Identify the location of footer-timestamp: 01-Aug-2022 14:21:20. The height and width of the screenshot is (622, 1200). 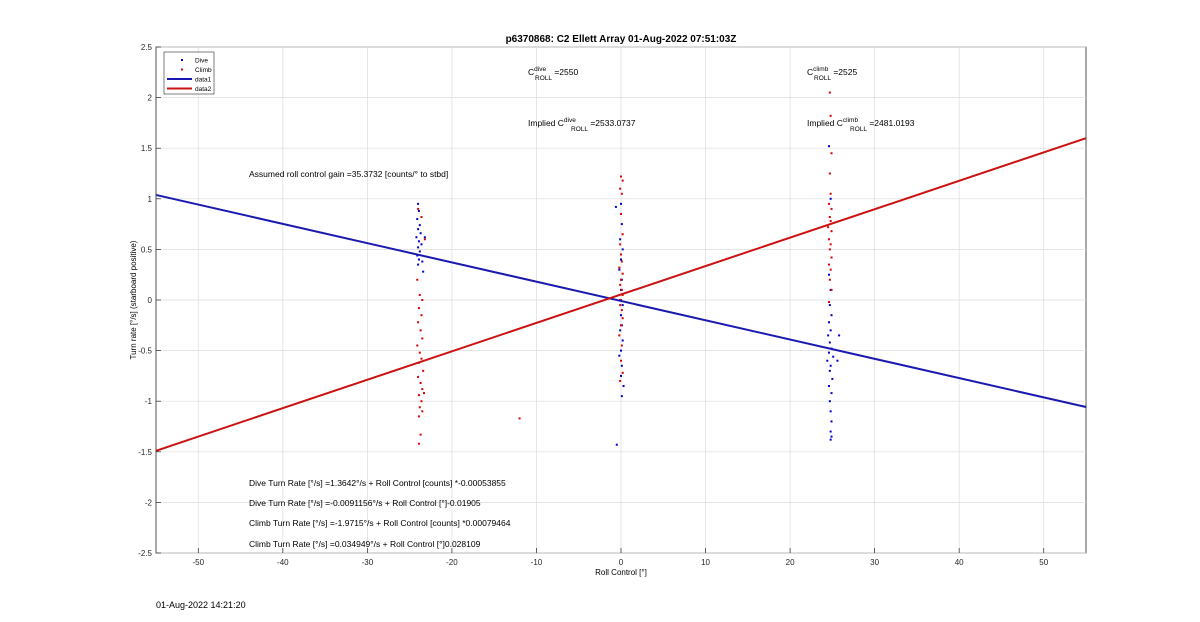
(201, 605).